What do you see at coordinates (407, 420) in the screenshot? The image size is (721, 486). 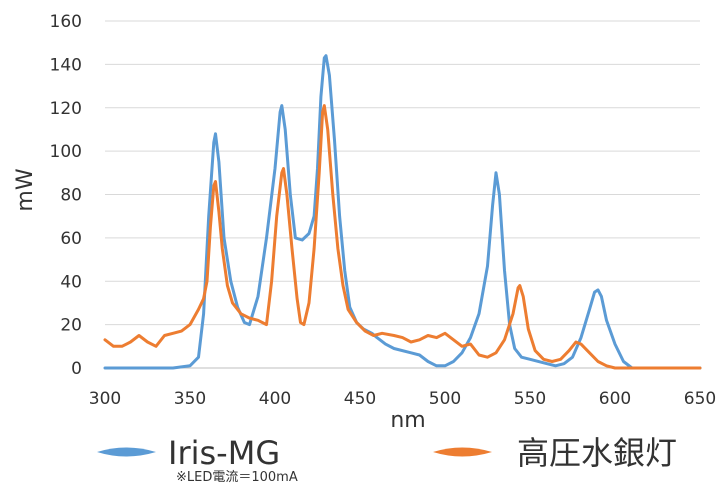 I see `x-axis-title: nm` at bounding box center [407, 420].